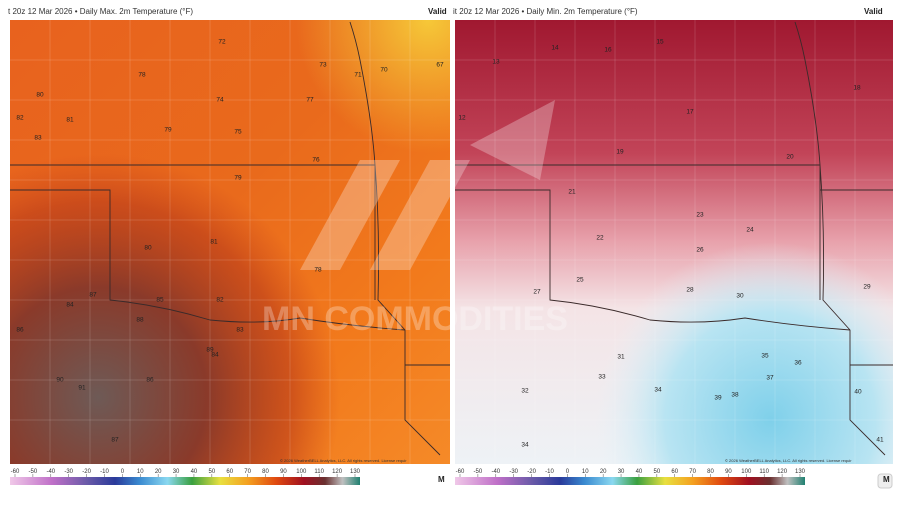 Image resolution: width=900 pixels, height=509 pixels. I want to click on colorbar-tick-label: 30, so click(176, 472).